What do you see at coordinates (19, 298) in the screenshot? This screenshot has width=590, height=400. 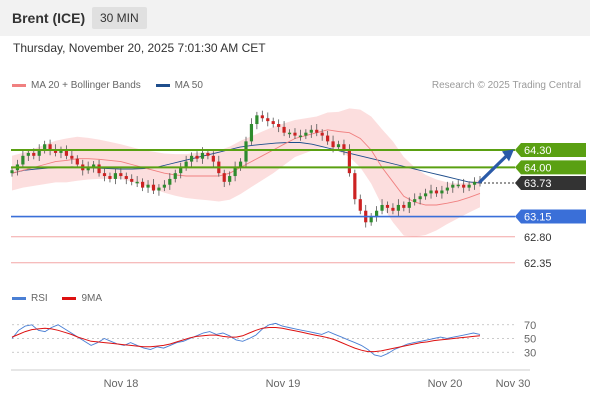 I see `legend-swatch-rsi` at bounding box center [19, 298].